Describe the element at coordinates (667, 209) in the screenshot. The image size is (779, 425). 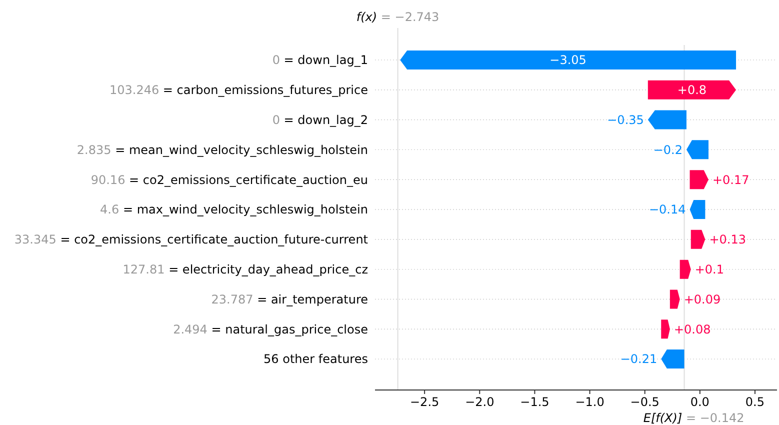
I see `data-label: −0.14` at that location.